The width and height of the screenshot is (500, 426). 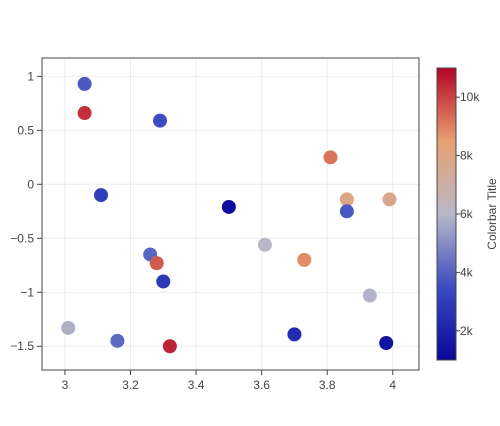 I want to click on colorbar-tick-label: 10k, so click(x=470, y=97).